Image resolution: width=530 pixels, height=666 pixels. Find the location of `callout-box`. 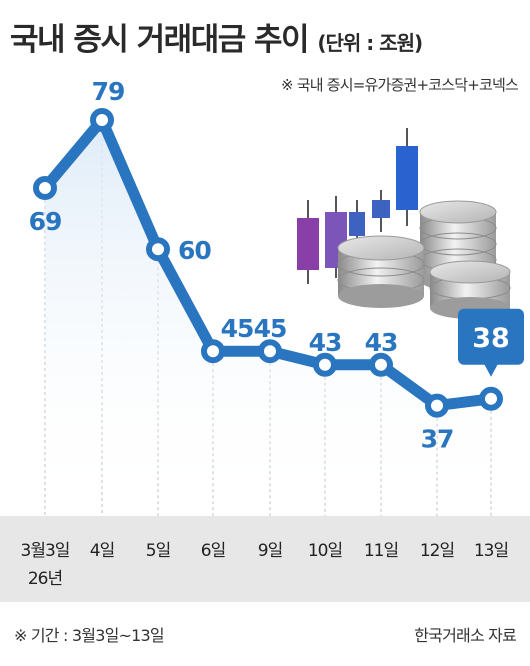

callout-box is located at coordinates (491, 336).